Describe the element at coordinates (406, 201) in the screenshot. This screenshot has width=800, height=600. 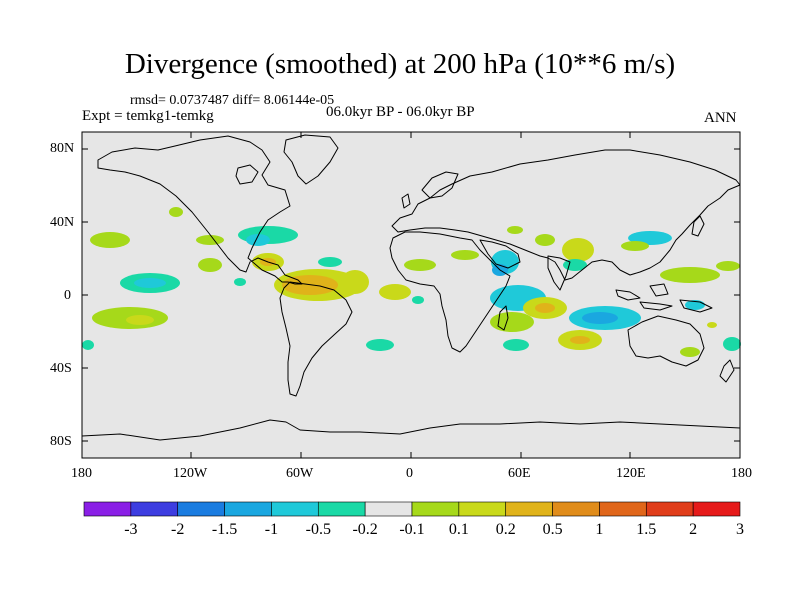
I see `coast-uk` at that location.